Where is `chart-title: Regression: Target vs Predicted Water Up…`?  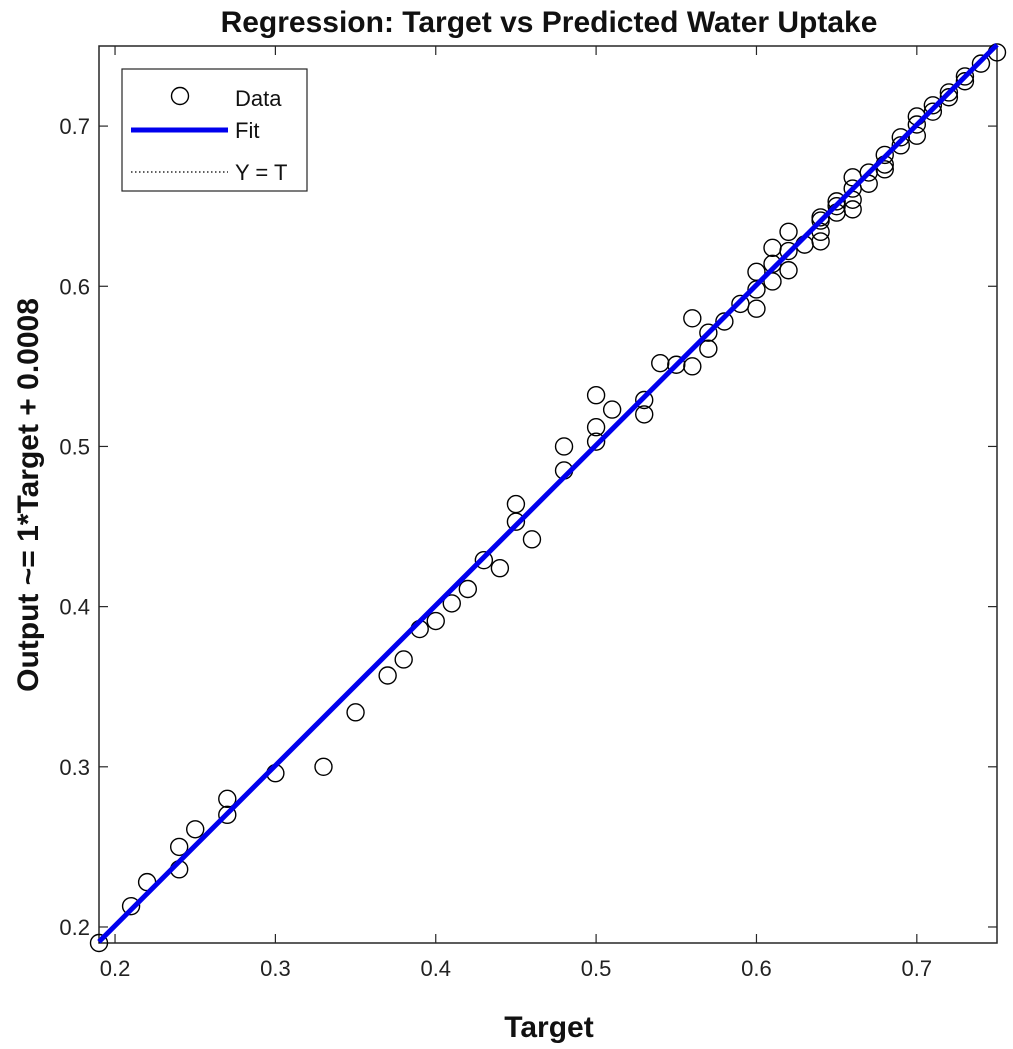 chart-title: Regression: Target vs Predicted Water Up… is located at coordinates (549, 22).